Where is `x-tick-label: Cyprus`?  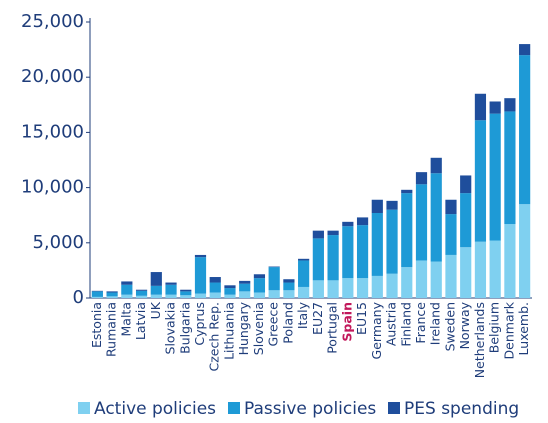
x-tick-label: Cyprus is located at coordinates (199, 324).